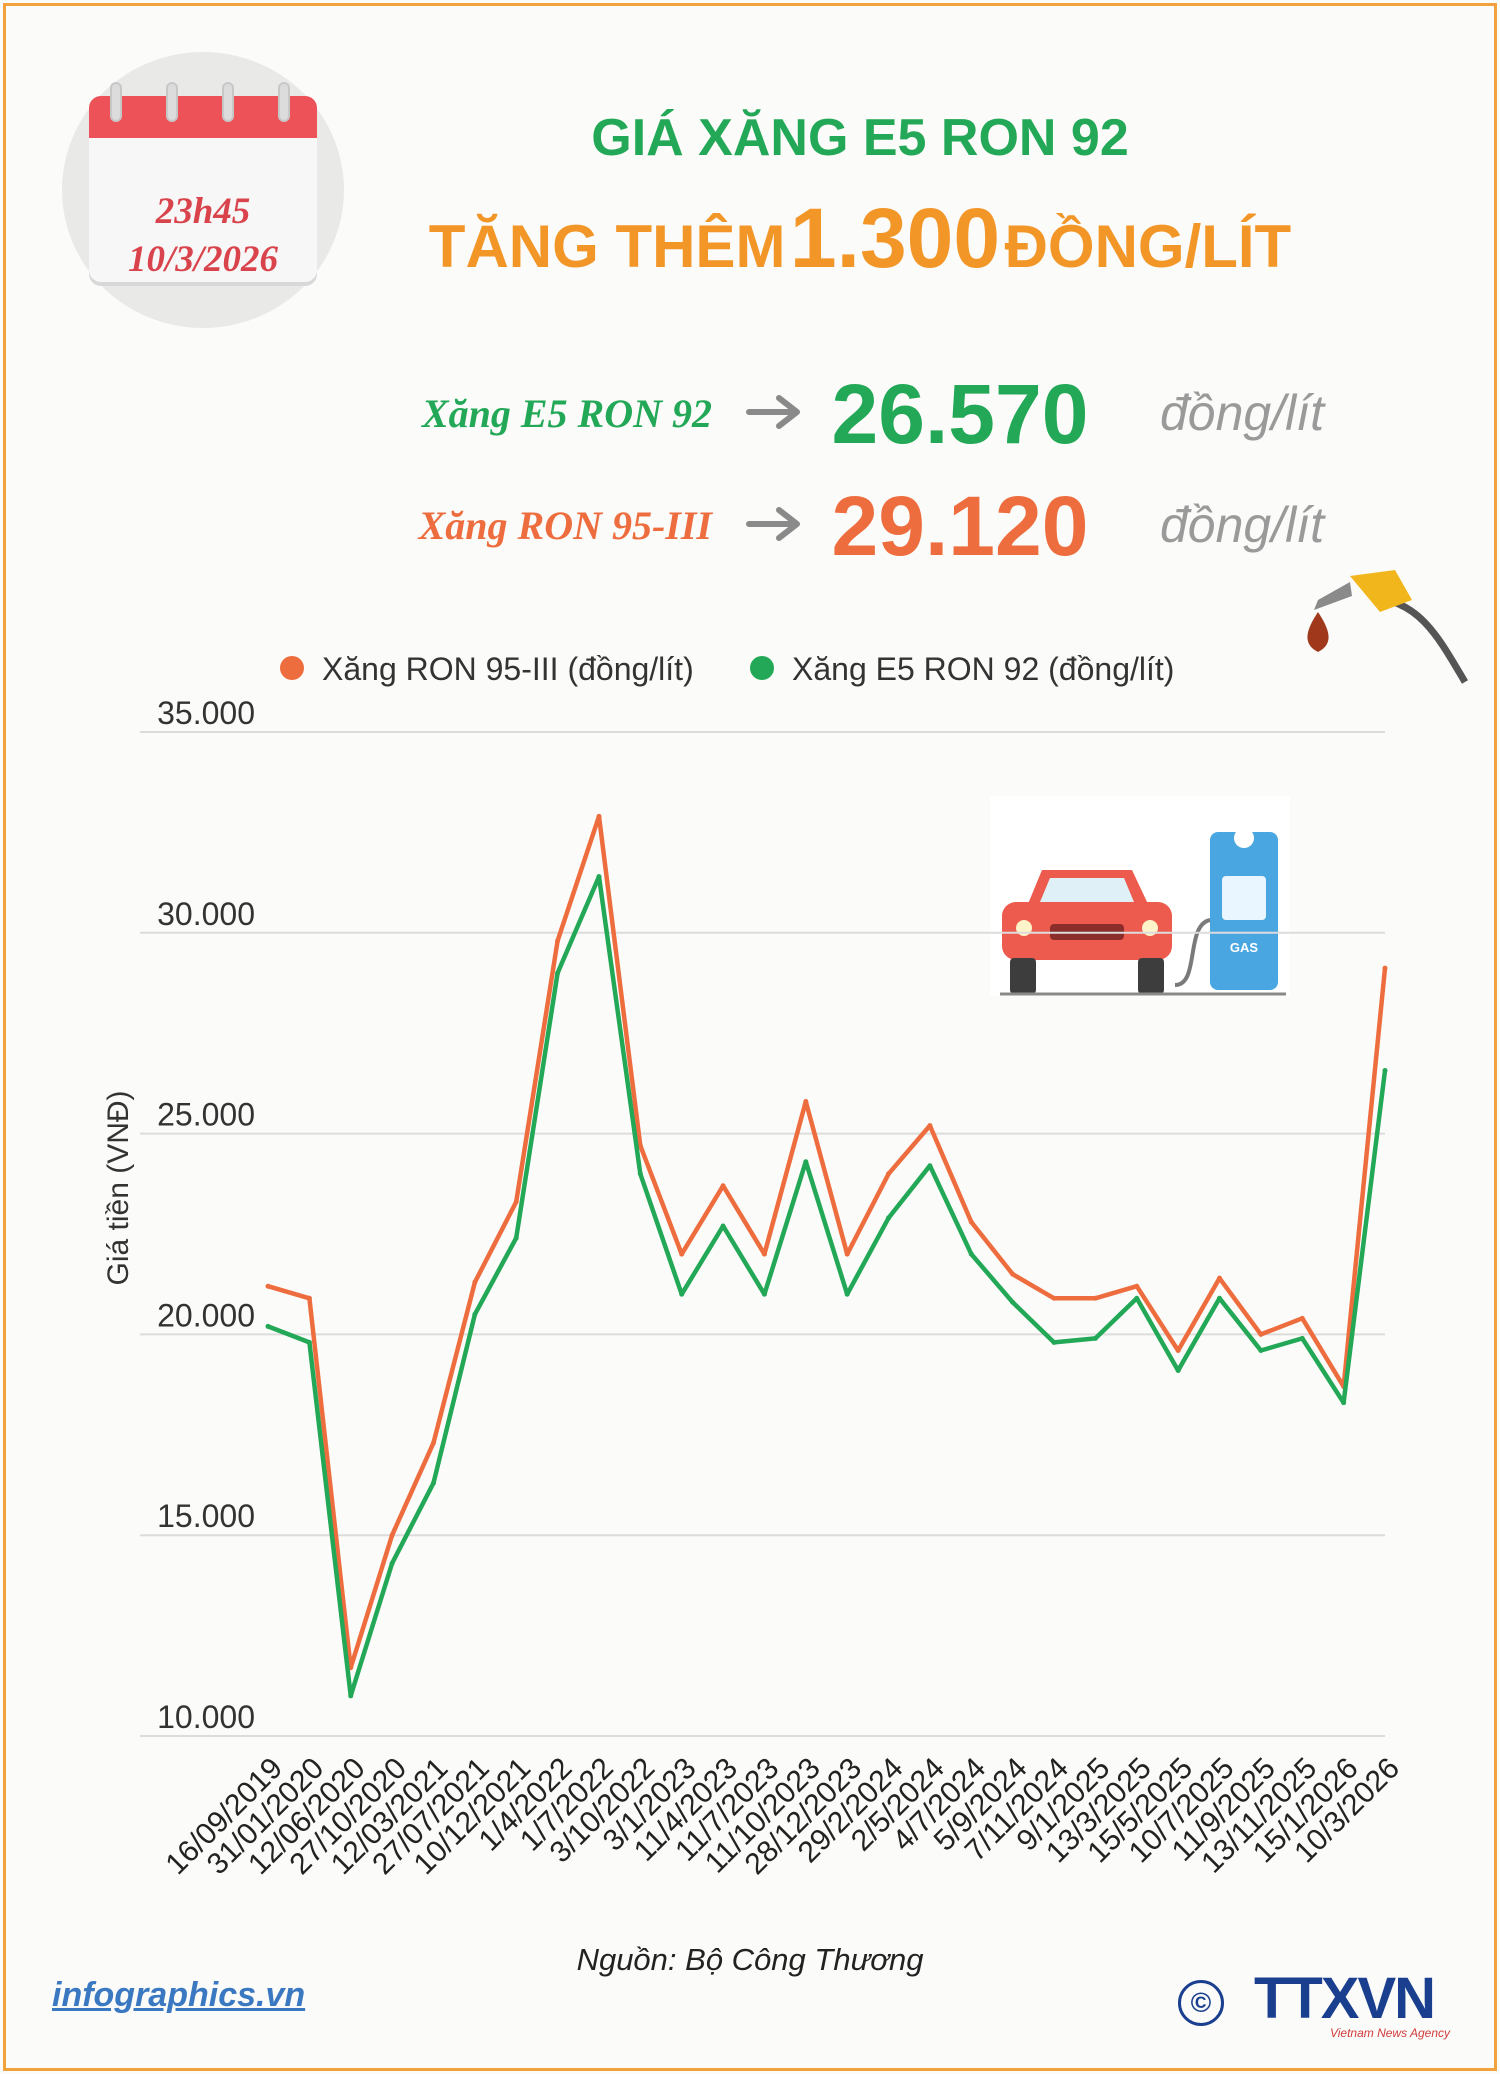 The height and width of the screenshot is (2074, 1500). Describe the element at coordinates (206, 1516) in the screenshot. I see `y-tick-label: 15.000` at that location.